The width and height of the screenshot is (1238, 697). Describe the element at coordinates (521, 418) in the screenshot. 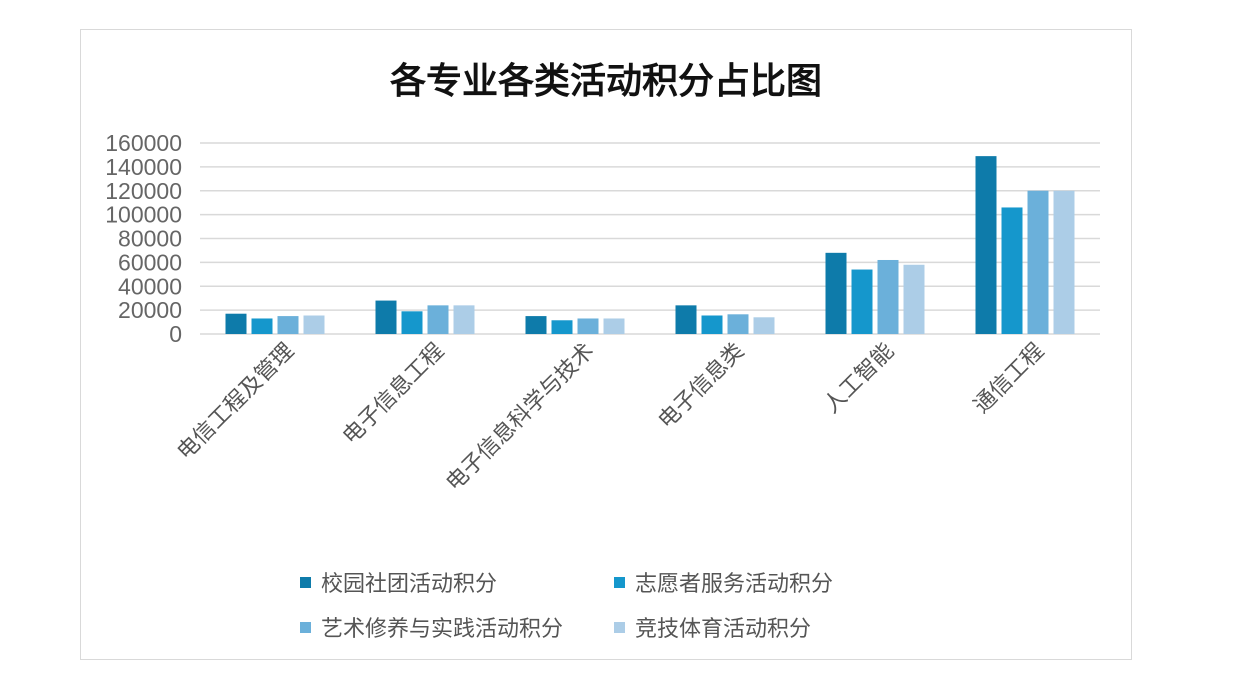

I see `x-tick-label: 电子信息科学与技术` at that location.